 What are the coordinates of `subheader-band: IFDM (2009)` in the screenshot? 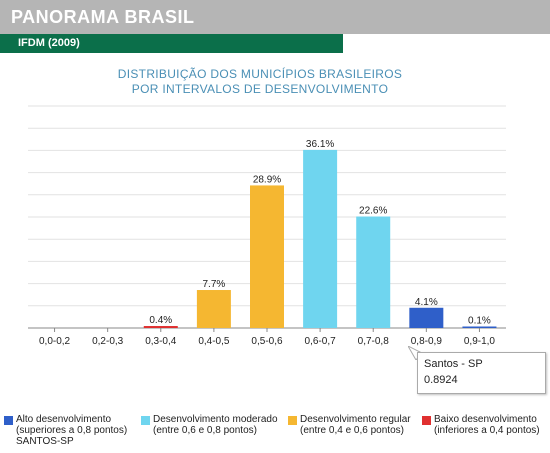 It's located at (171, 43).